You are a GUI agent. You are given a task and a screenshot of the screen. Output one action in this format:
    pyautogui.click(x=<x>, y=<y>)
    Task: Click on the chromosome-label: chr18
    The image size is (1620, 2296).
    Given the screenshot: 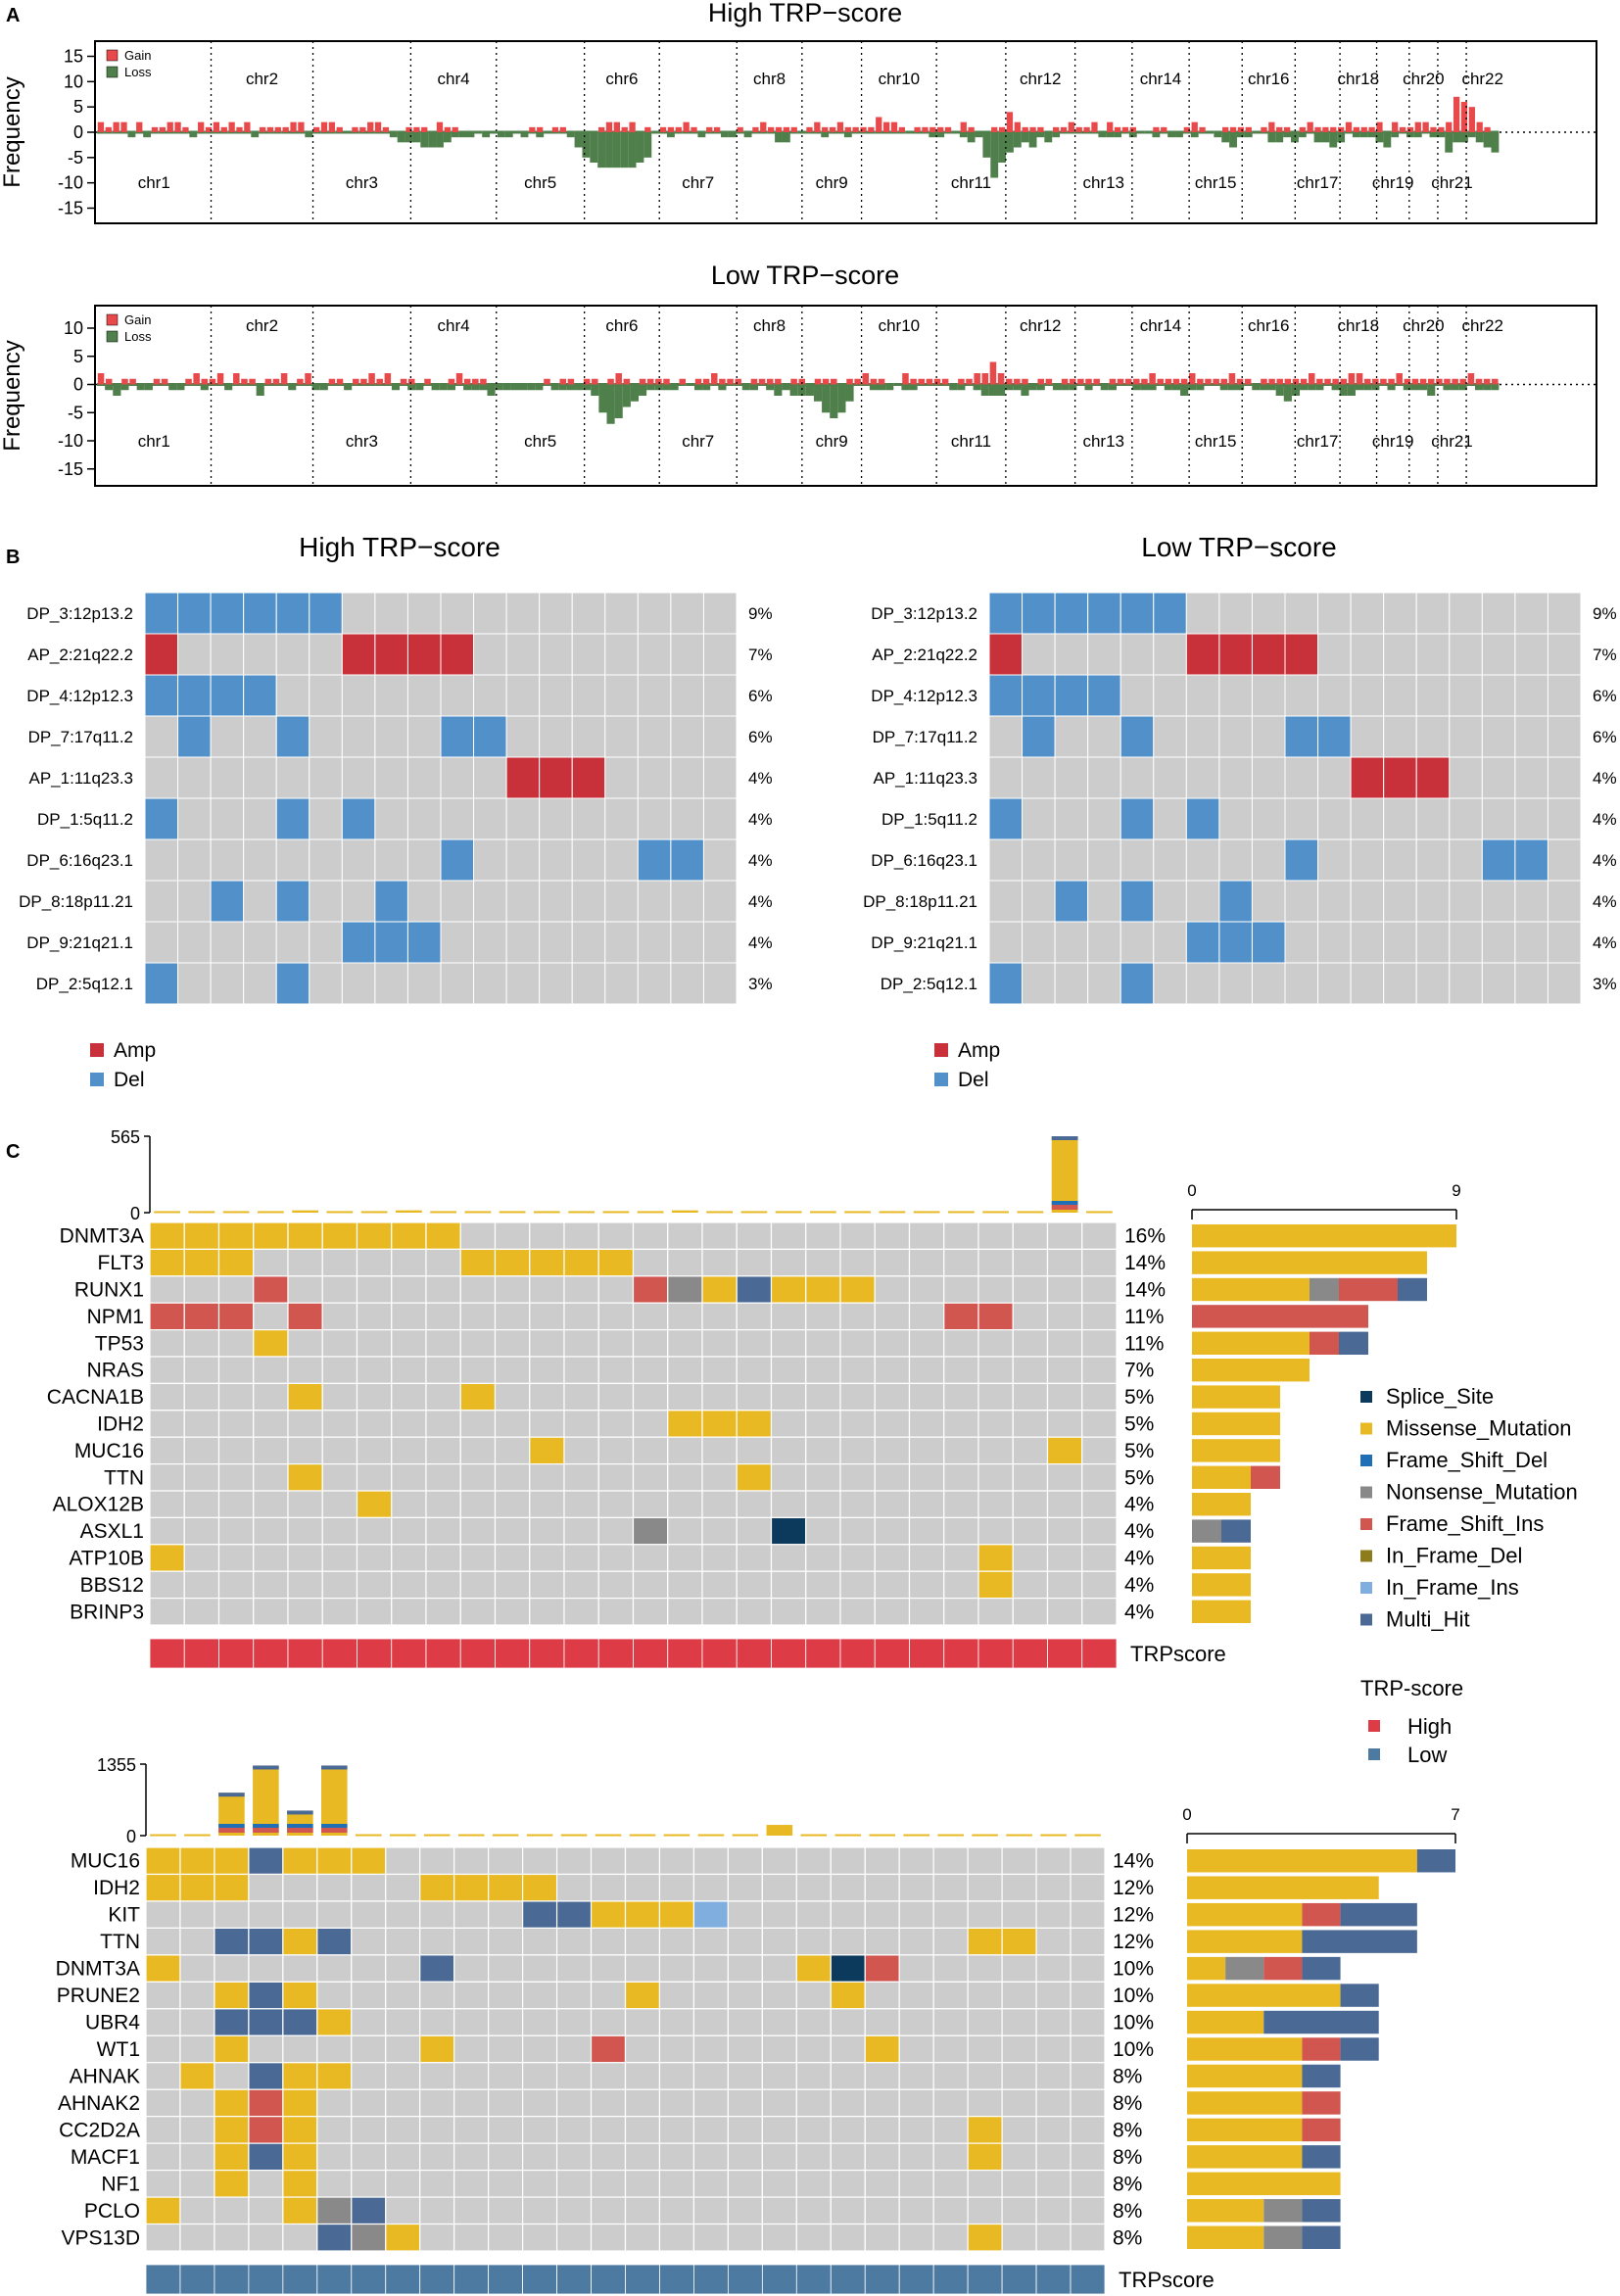 What is the action you would take?
    pyautogui.click(x=1359, y=79)
    